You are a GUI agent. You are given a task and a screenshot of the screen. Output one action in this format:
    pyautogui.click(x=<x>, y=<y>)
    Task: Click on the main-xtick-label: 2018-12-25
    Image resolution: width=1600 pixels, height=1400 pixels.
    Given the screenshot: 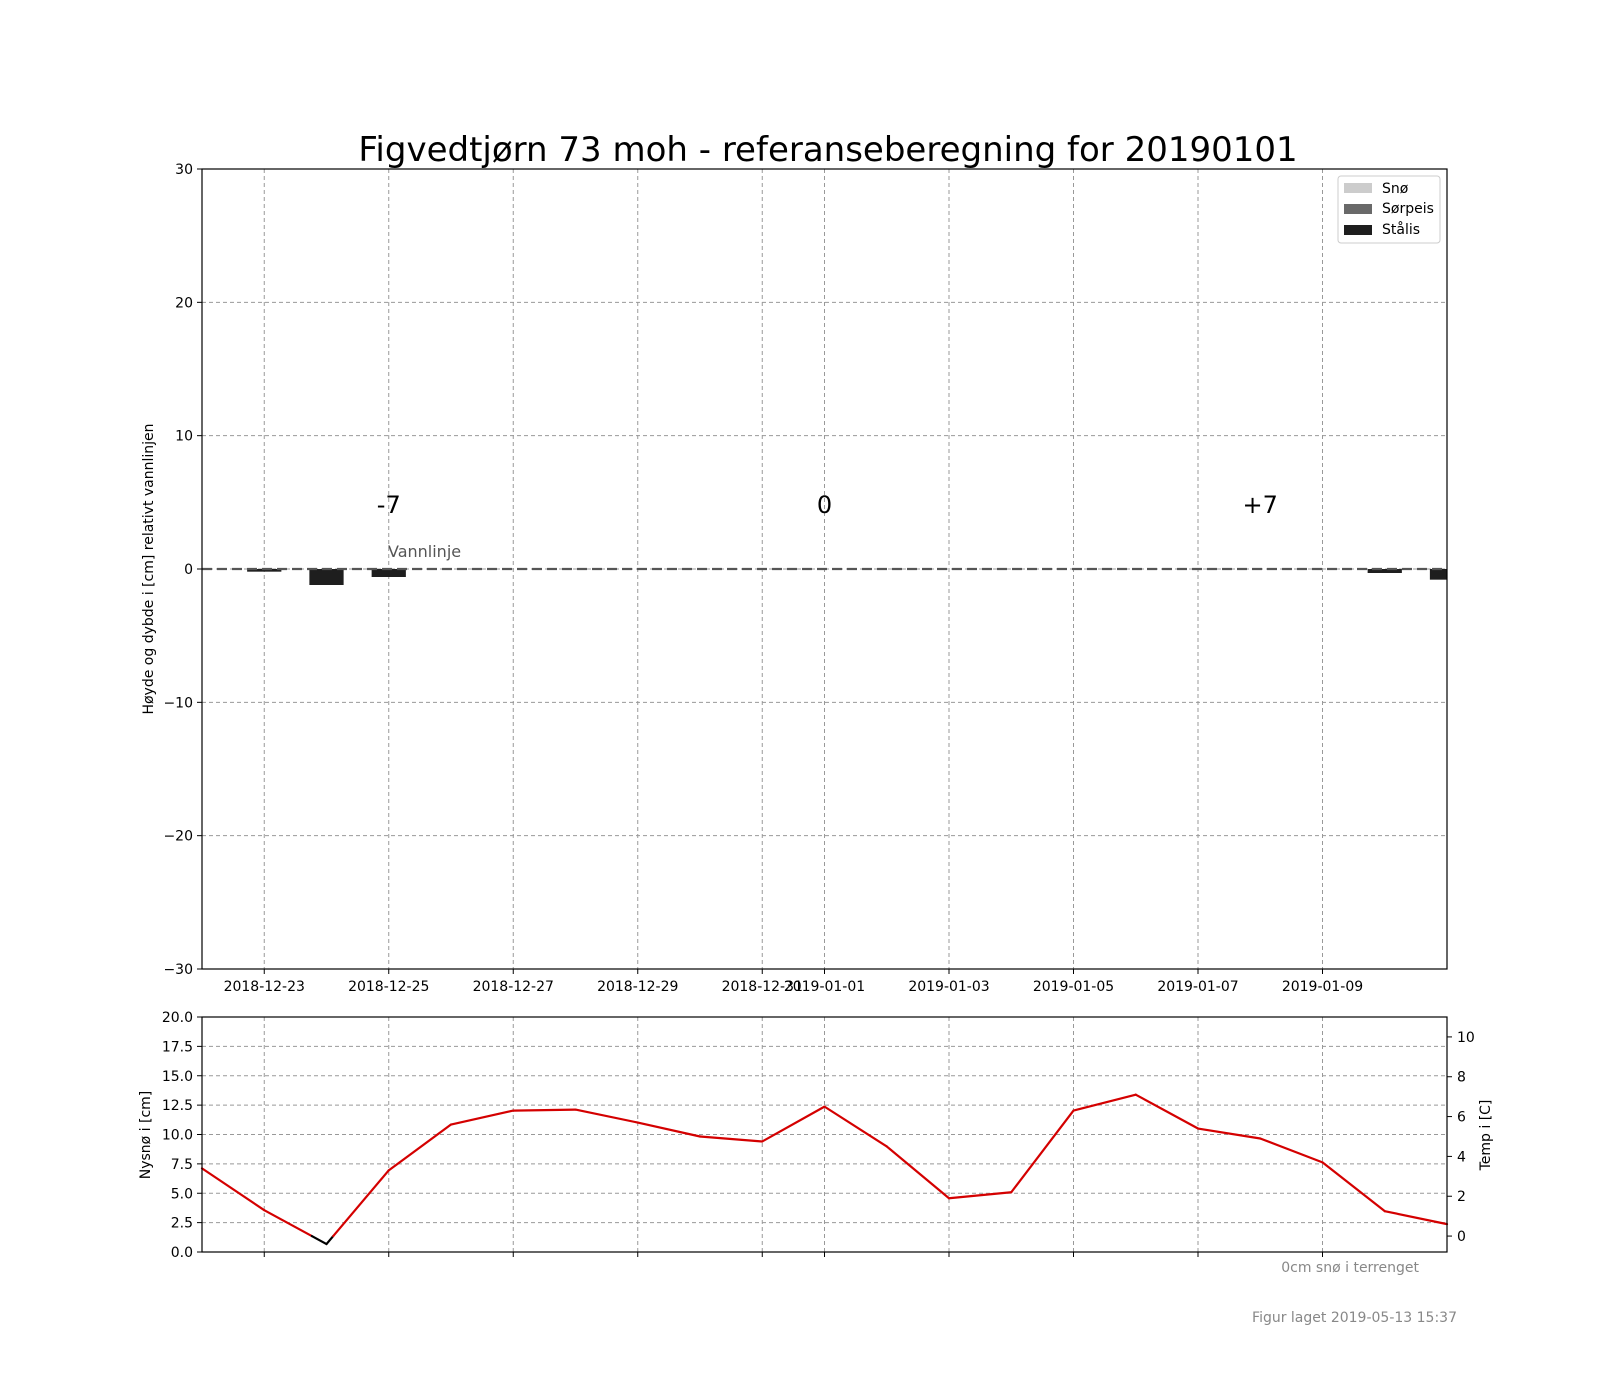 What is the action you would take?
    pyautogui.click(x=388, y=987)
    